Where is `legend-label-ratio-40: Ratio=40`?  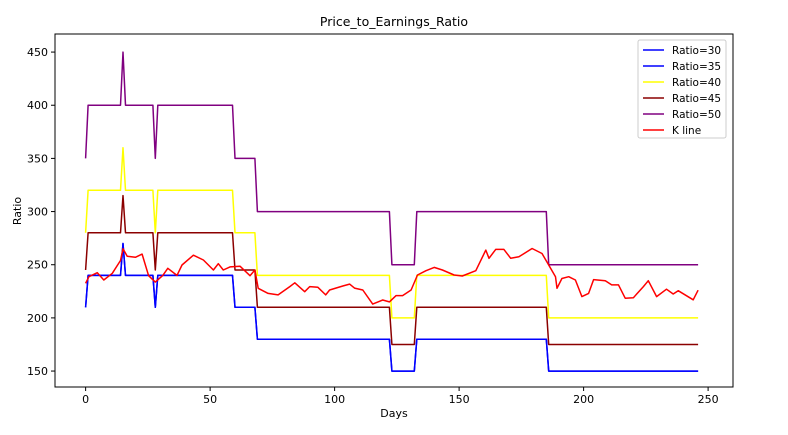
legend-label-ratio-40: Ratio=40 is located at coordinates (696, 83).